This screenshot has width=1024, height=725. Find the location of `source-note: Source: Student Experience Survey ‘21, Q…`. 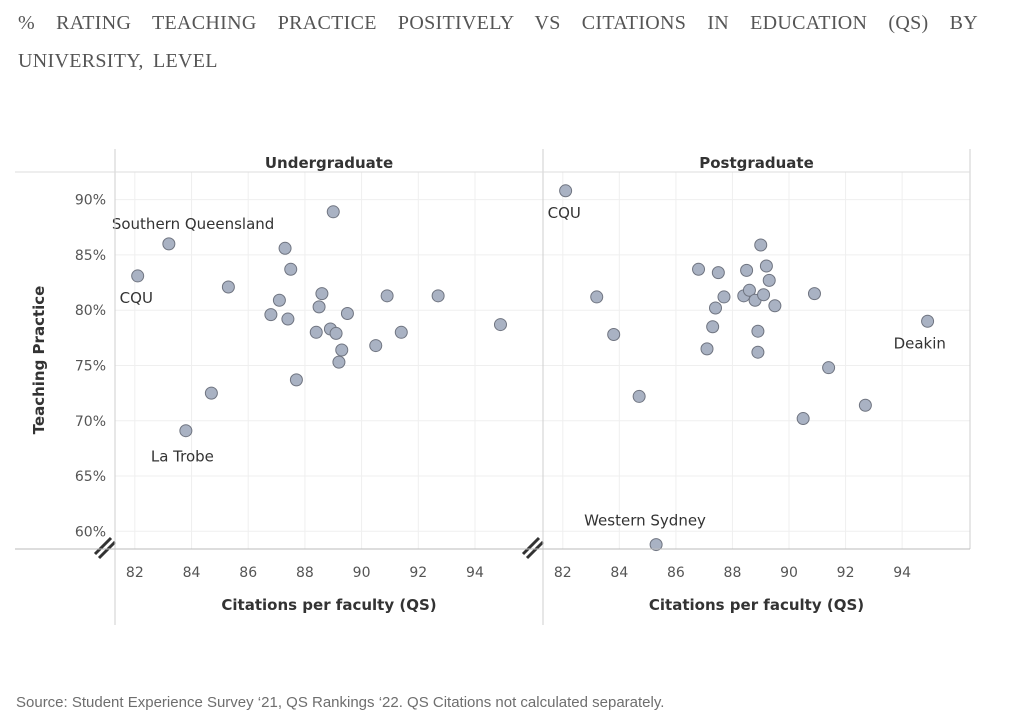

source-note: Source: Student Experience Survey ‘21, Q… is located at coordinates (340, 702).